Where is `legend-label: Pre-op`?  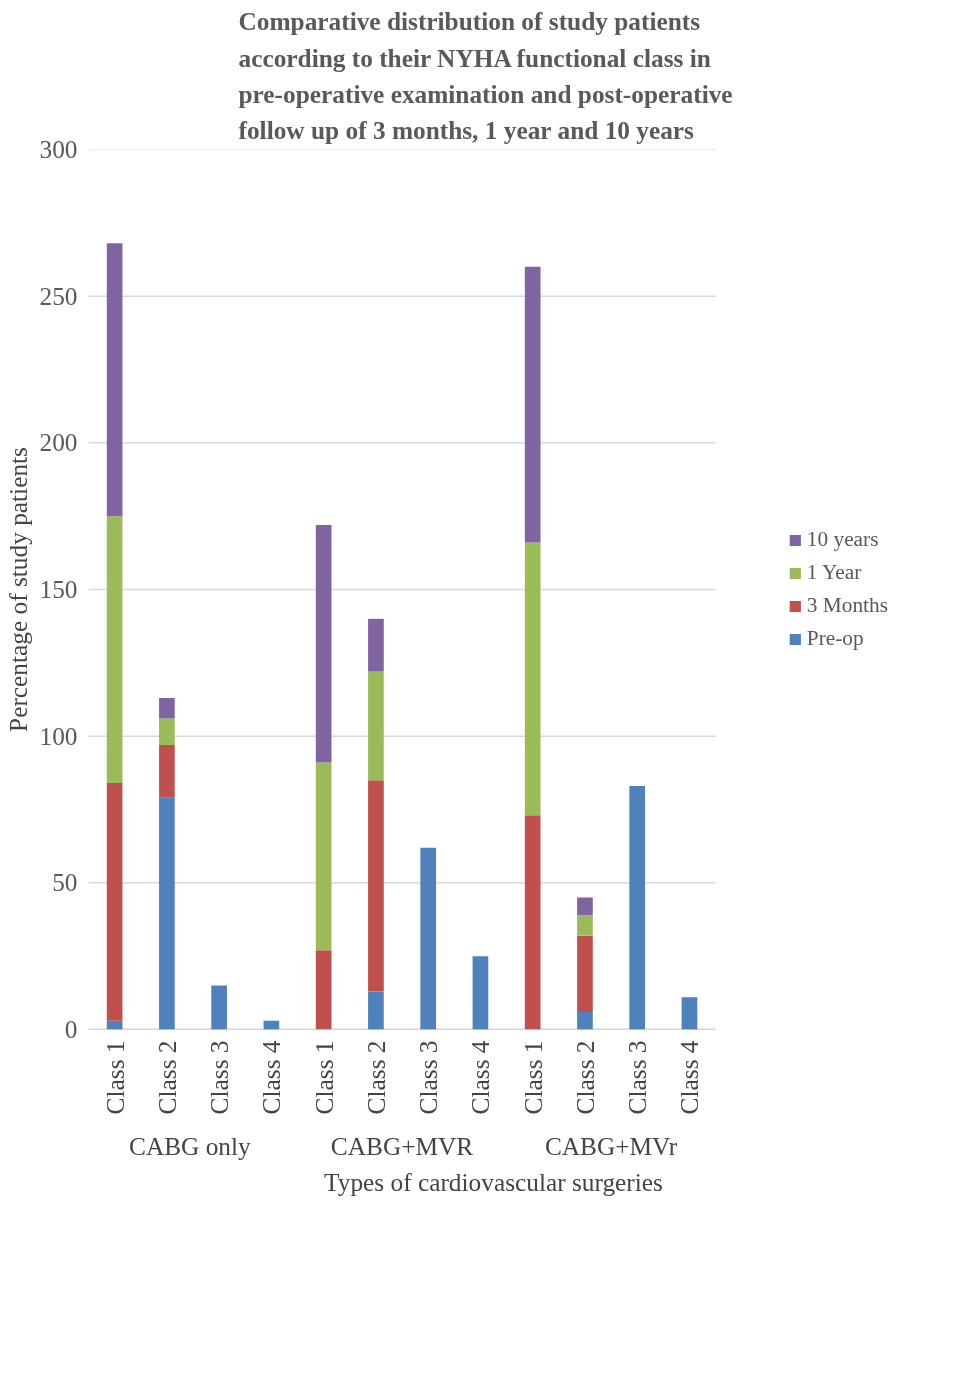 legend-label: Pre-op is located at coordinates (835, 638).